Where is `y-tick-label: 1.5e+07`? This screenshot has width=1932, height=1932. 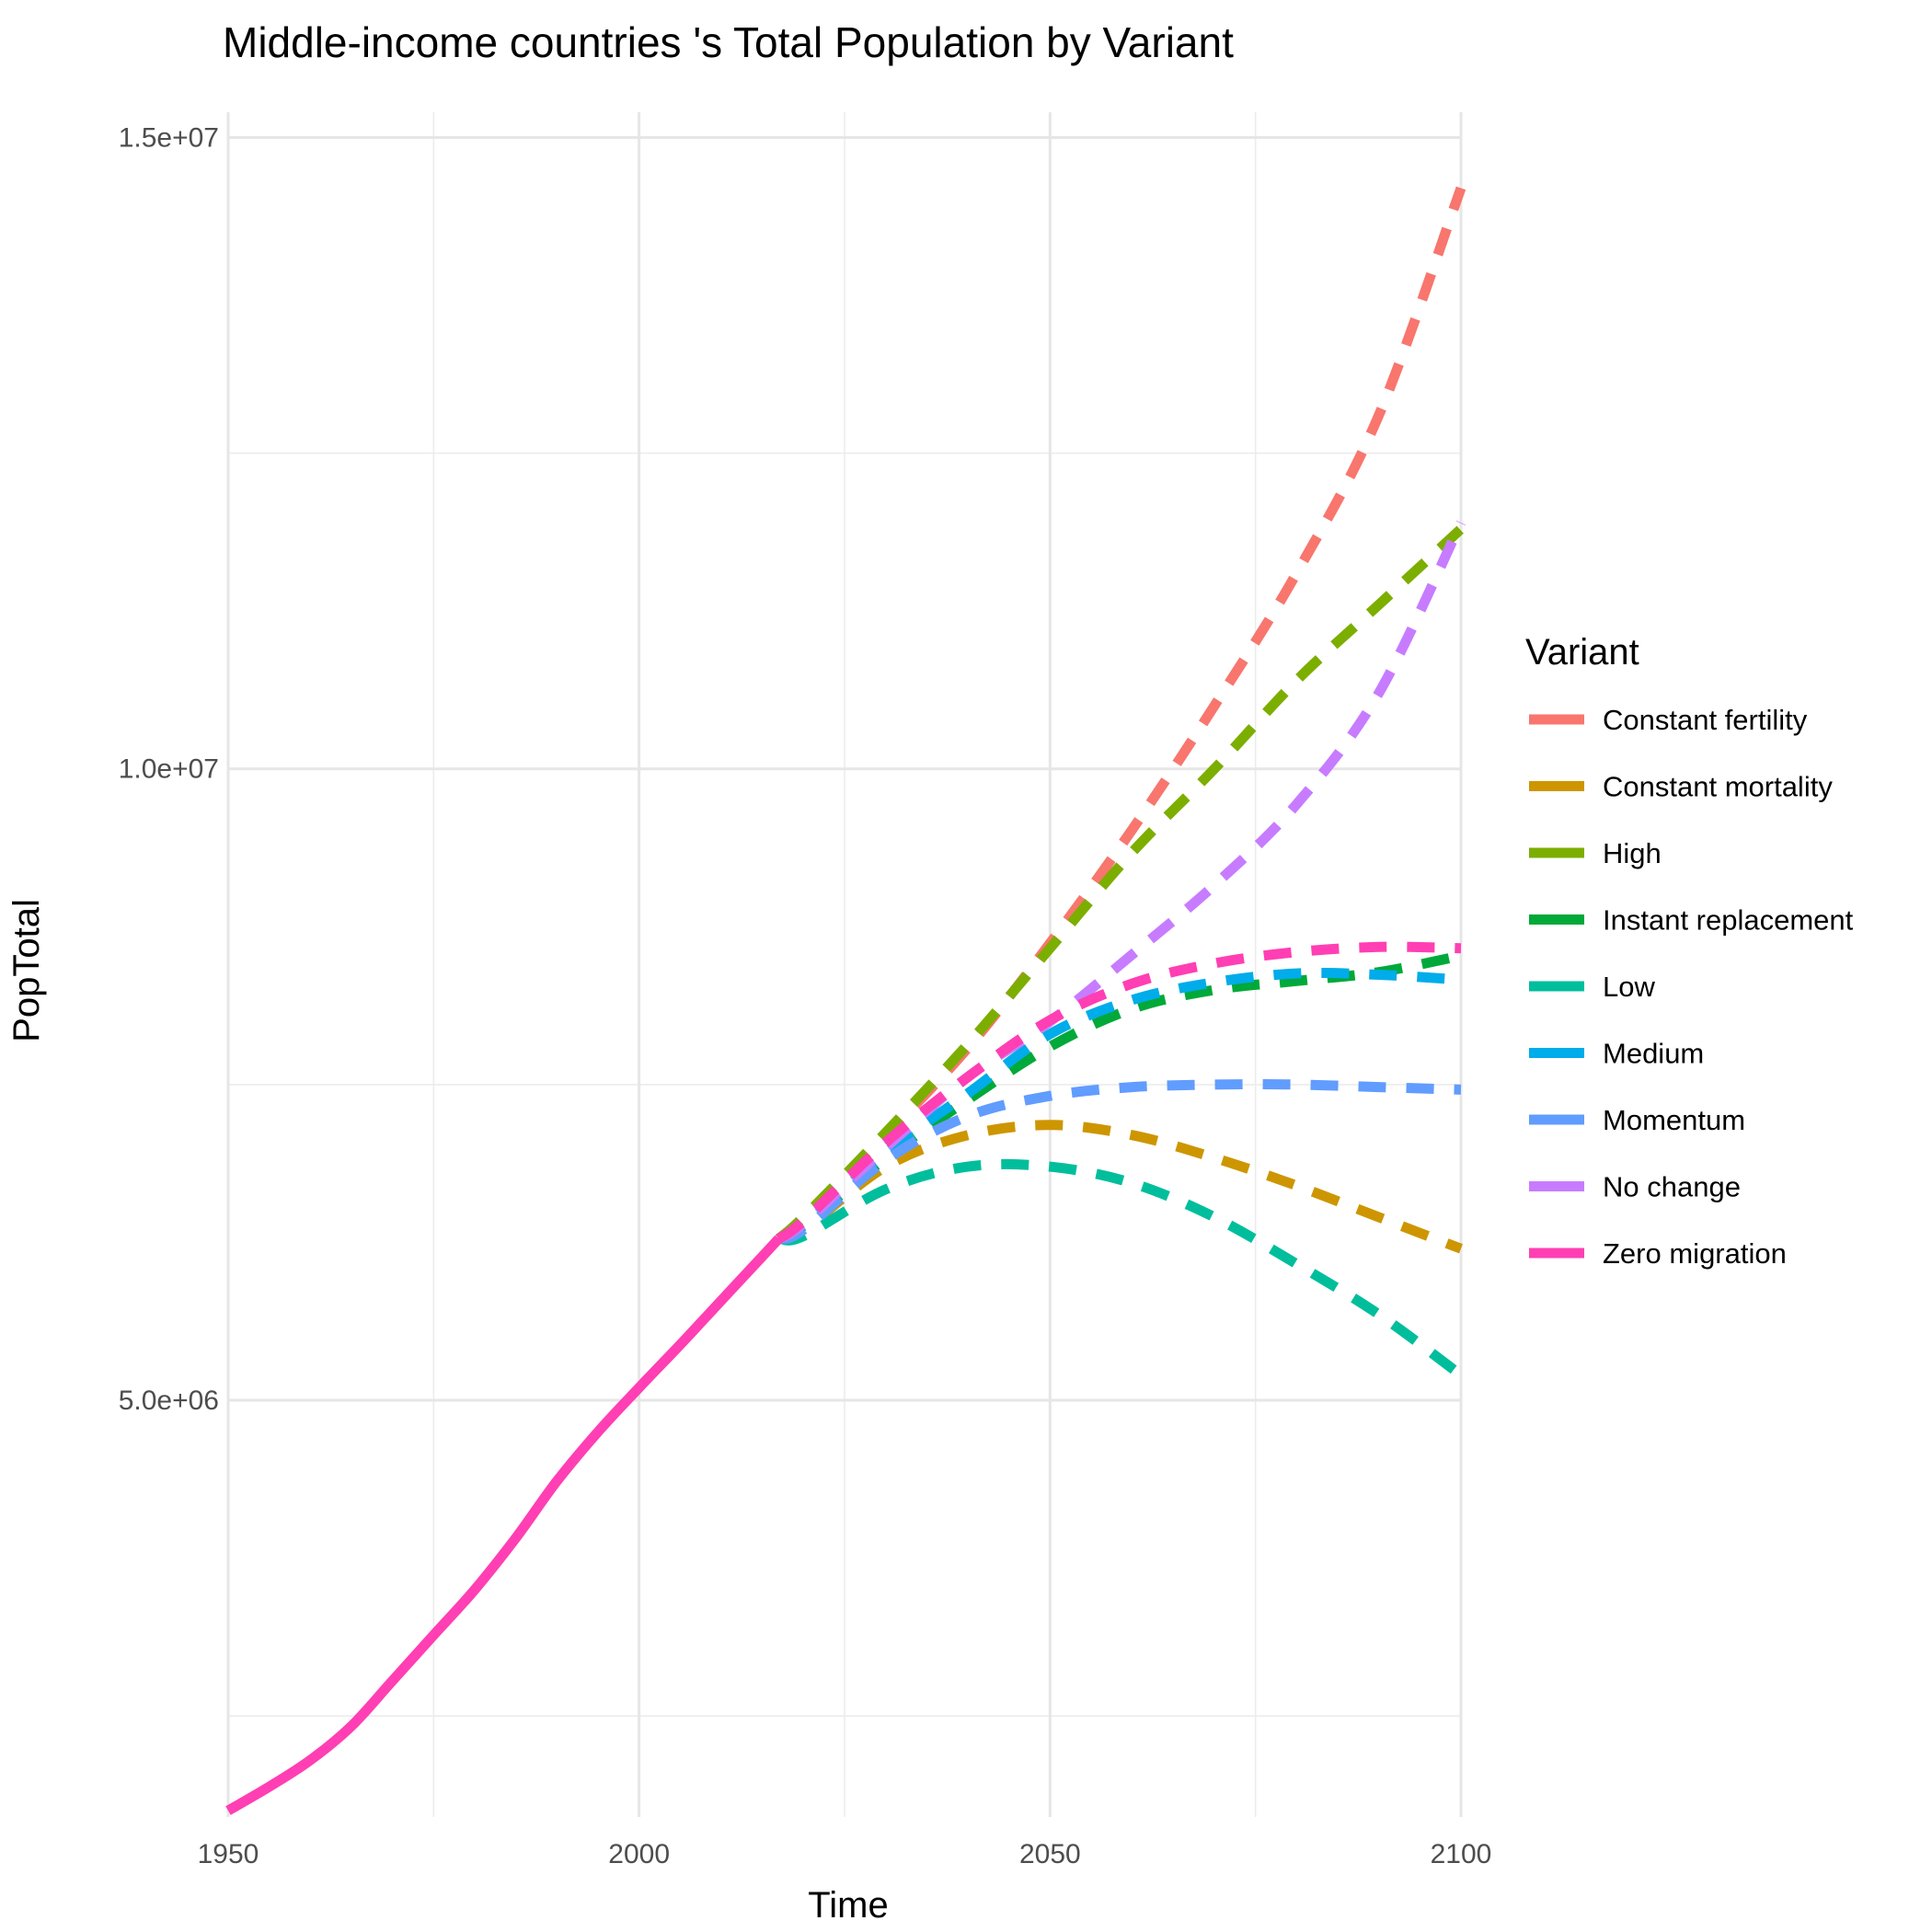
y-tick-label: 1.5e+07 is located at coordinates (169, 137).